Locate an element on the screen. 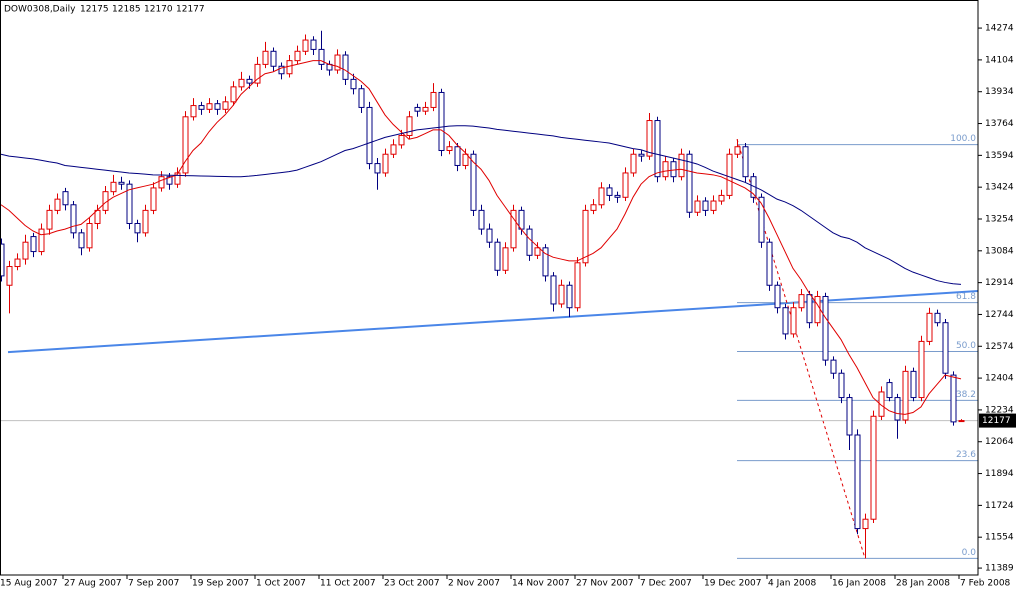  y-tick-label: 13934 is located at coordinates (999, 92).